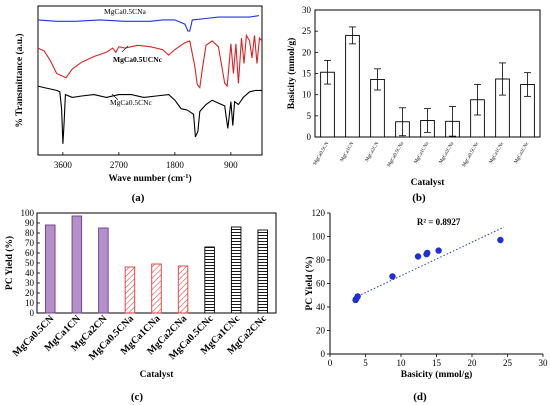 This screenshot has height=405, width=550. Describe the element at coordinates (372, 152) in the screenshot. I see `basicity-category-label: MgCa2CN` at that location.